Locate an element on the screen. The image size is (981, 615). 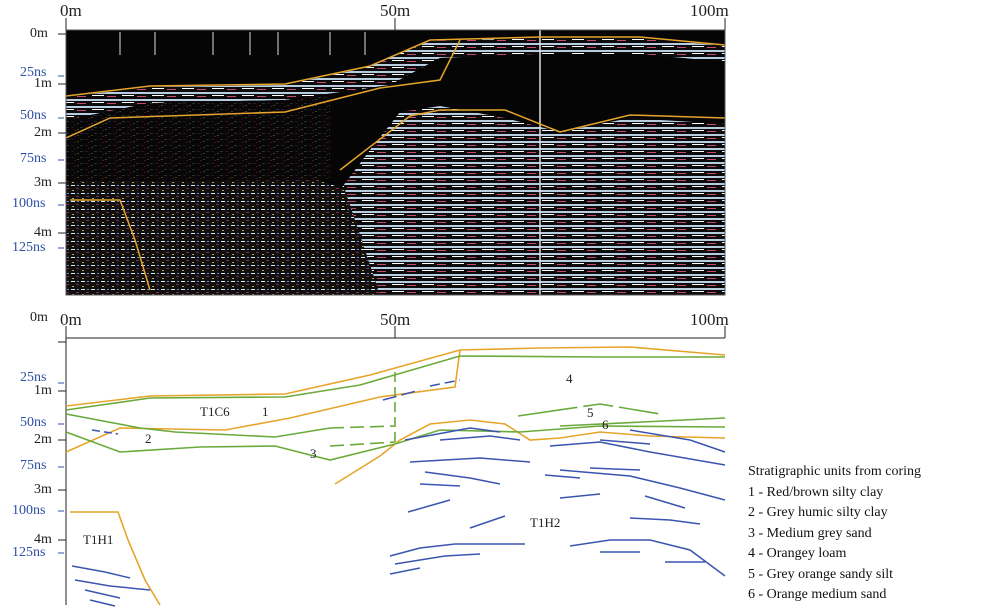
top-depth-2m: 2m is located at coordinates (43, 132).